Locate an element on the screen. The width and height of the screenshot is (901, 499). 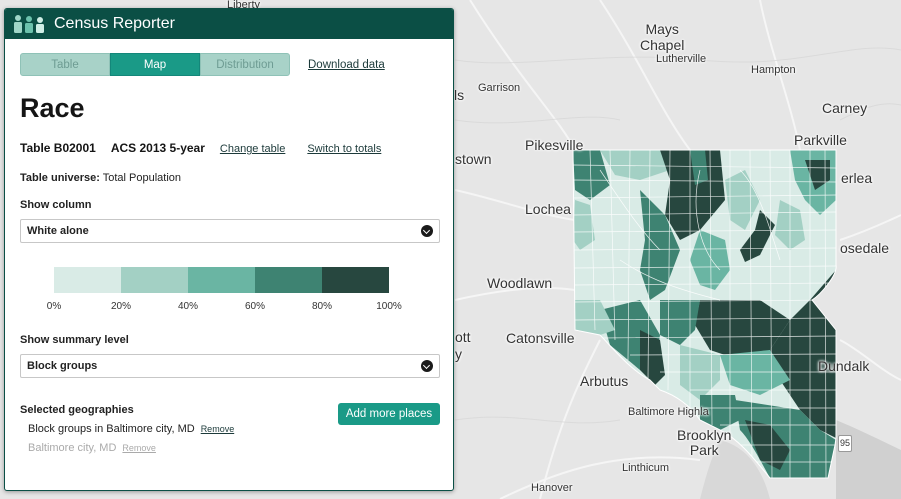
legend-tick-label: 20% is located at coordinates (121, 306).